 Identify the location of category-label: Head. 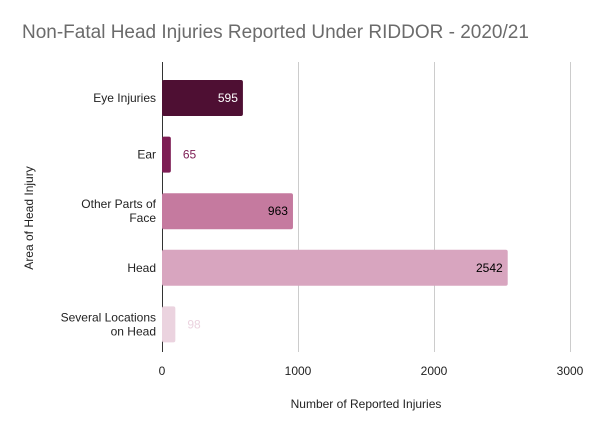
(141, 268).